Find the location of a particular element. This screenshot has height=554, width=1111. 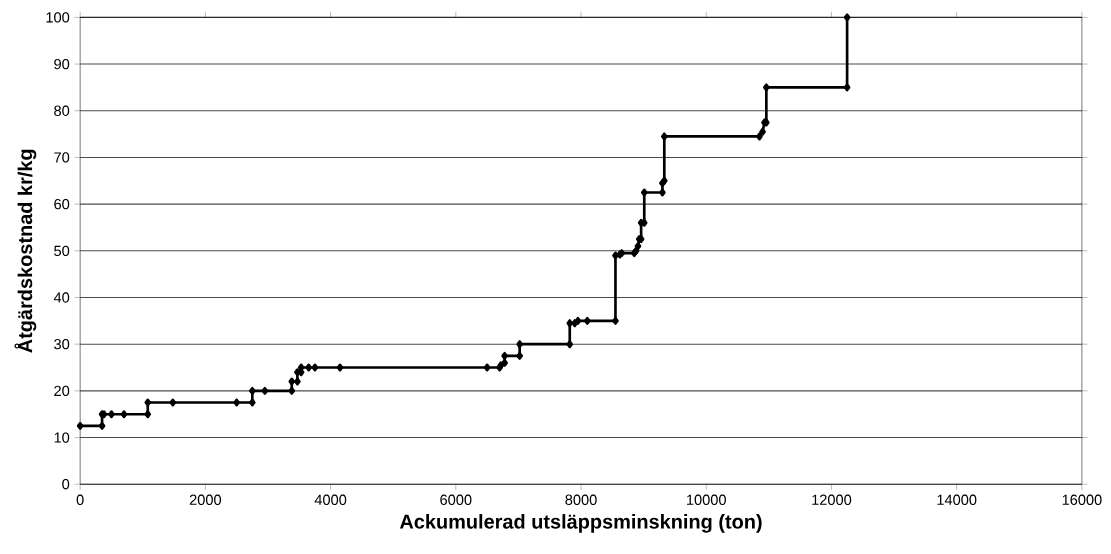

x-tick-label: 4000 is located at coordinates (330, 499).